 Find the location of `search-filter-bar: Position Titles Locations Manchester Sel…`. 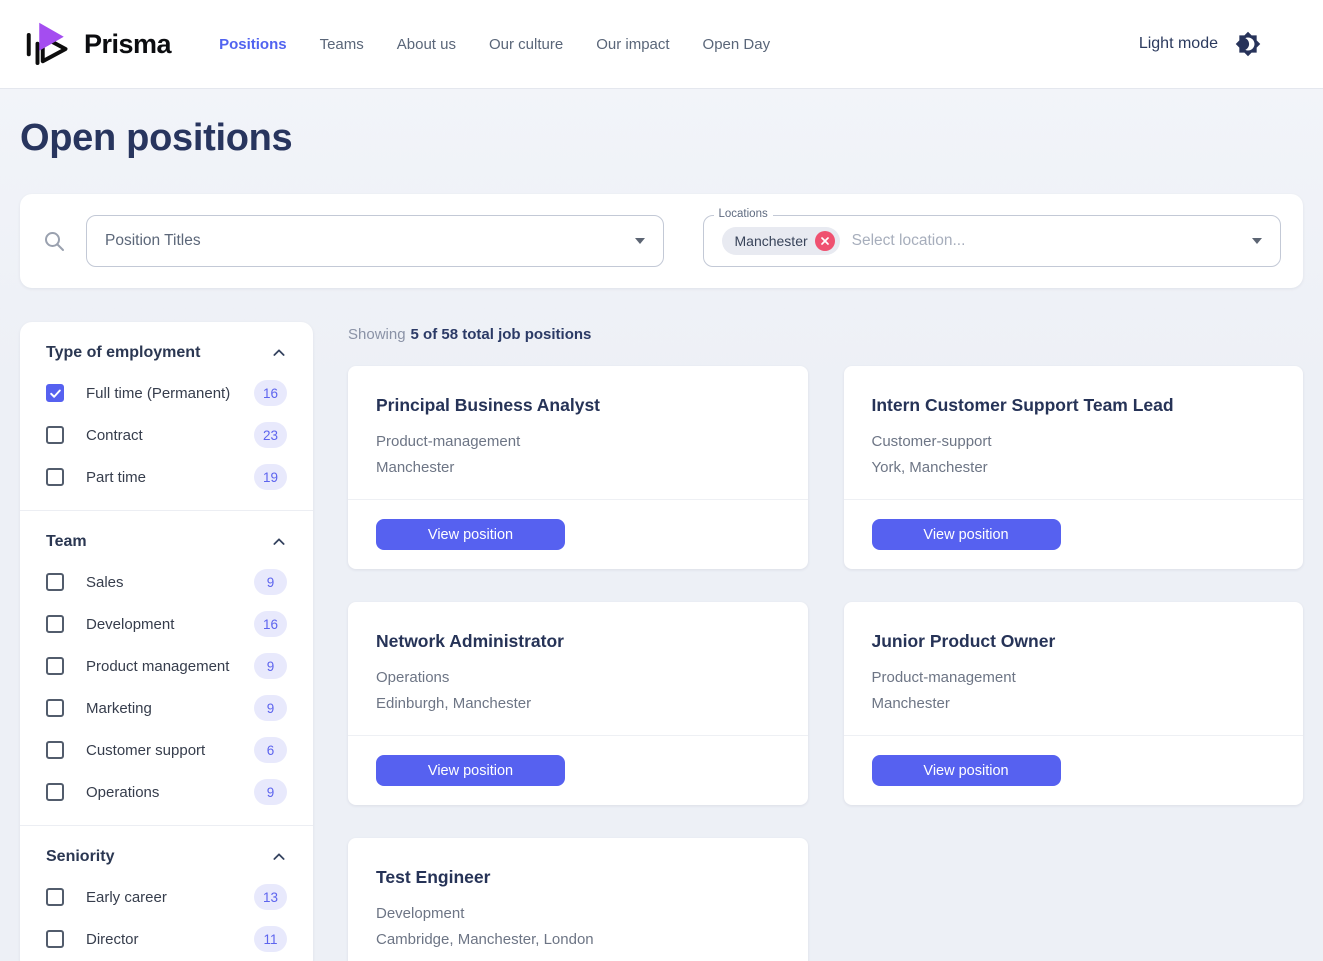

search-filter-bar: Position Titles Locations Manchester Sel… is located at coordinates (661, 241).